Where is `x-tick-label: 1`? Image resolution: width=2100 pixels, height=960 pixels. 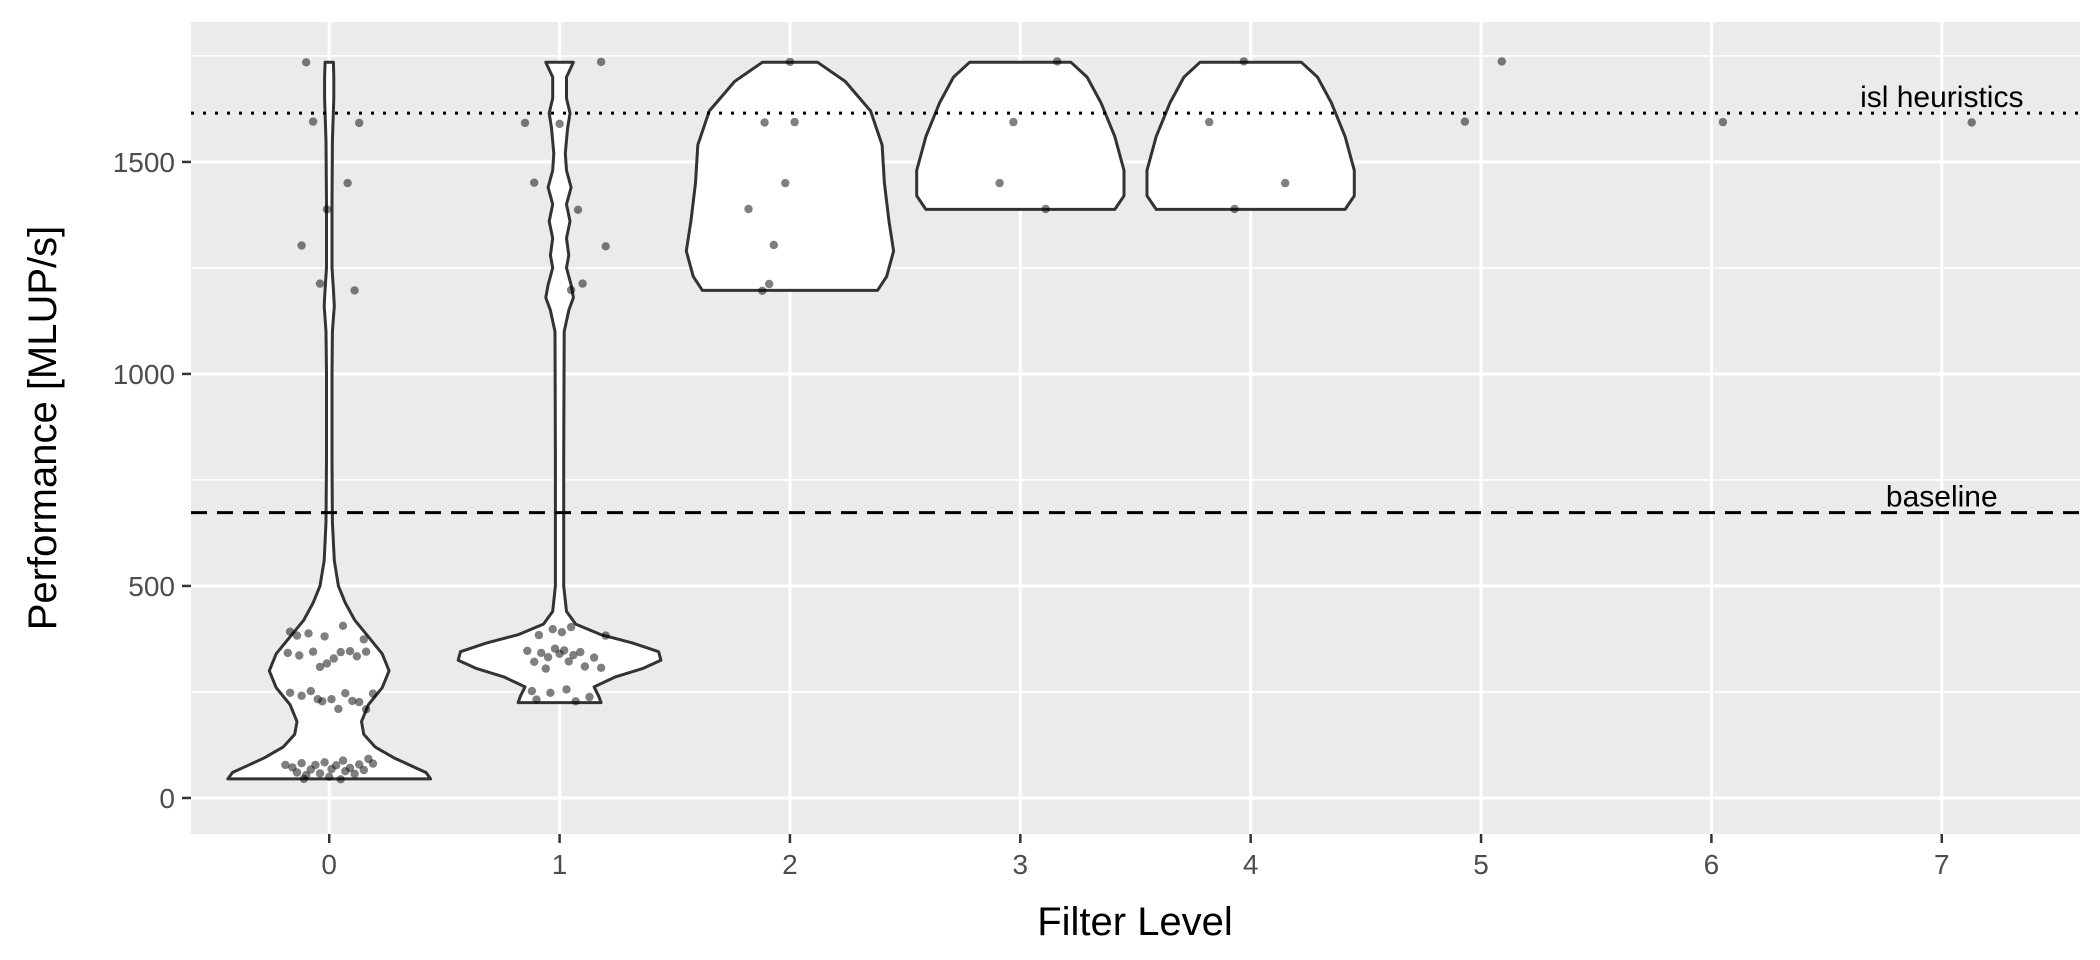 x-tick-label: 1 is located at coordinates (560, 864).